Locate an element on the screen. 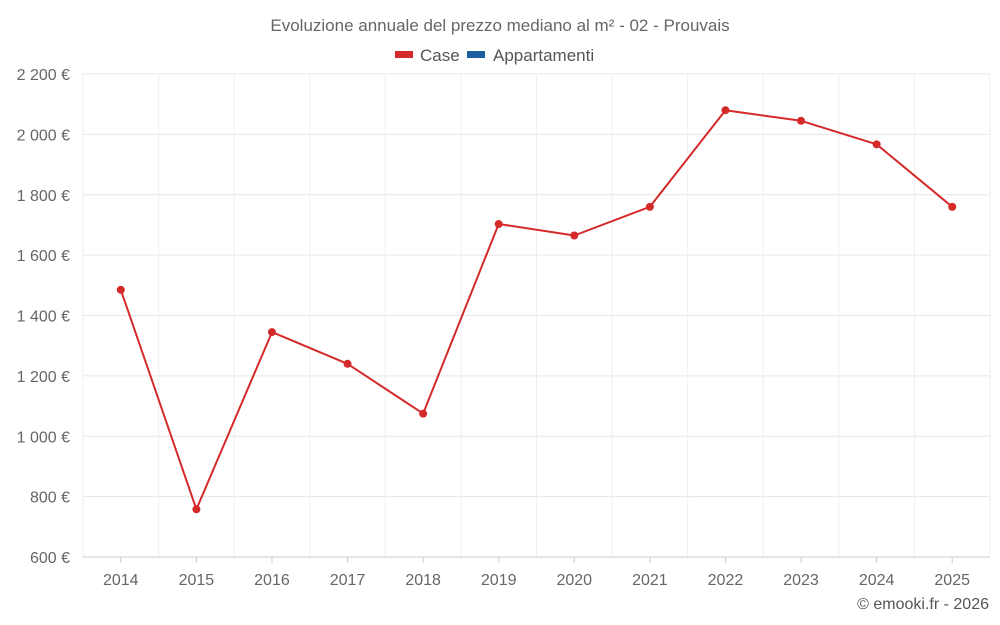 The height and width of the screenshot is (625, 1000). x-tick-label: 2014 is located at coordinates (121, 580).